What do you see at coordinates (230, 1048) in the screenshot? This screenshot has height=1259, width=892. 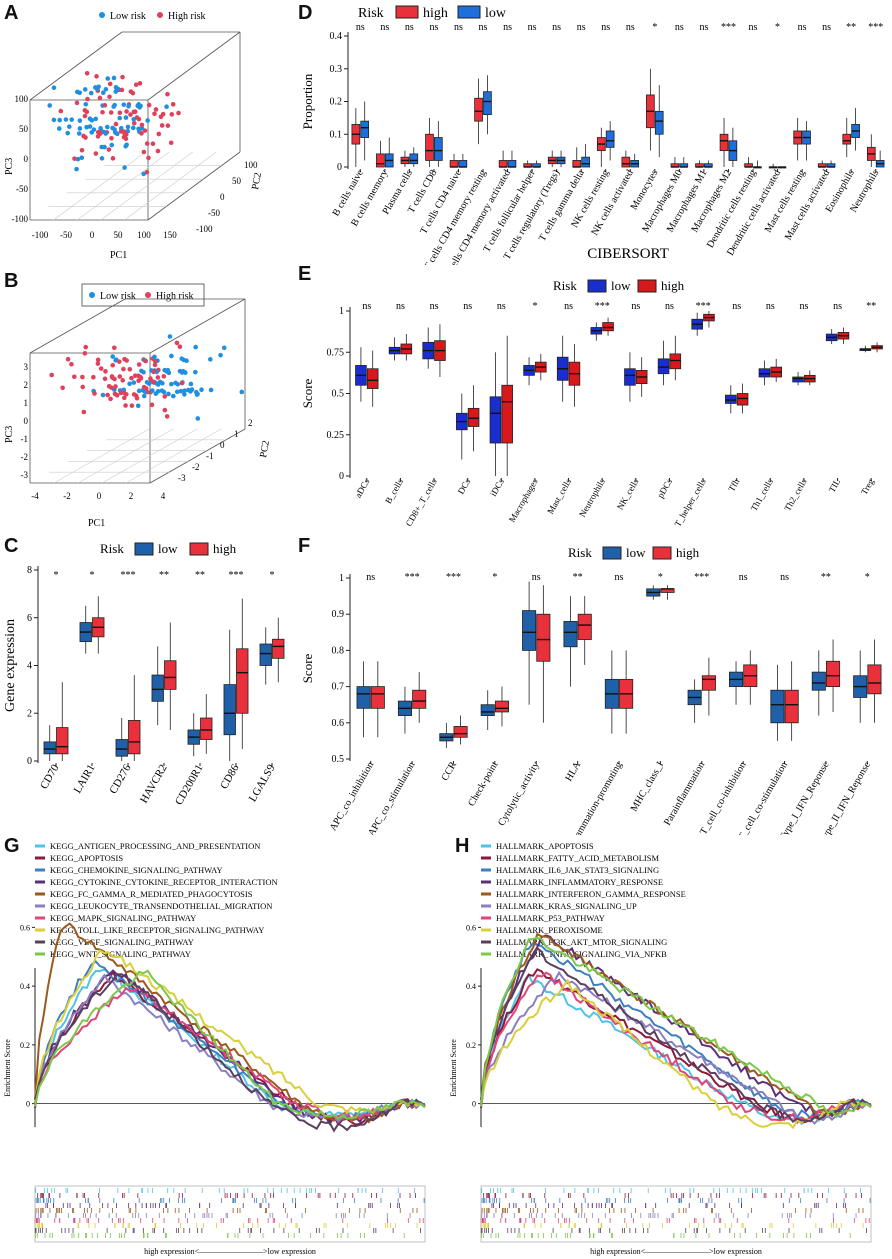 I see `enrichment-curve-g` at bounding box center [230, 1048].